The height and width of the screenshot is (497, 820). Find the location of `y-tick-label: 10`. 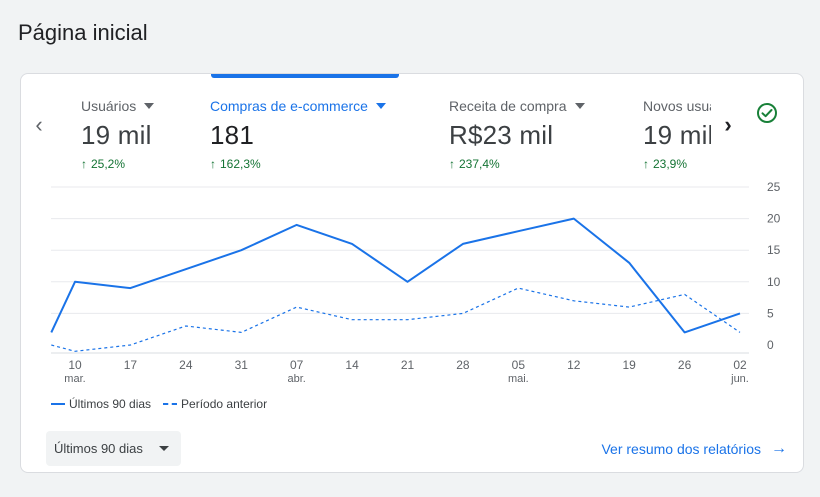

y-tick-label: 10 is located at coordinates (774, 282).